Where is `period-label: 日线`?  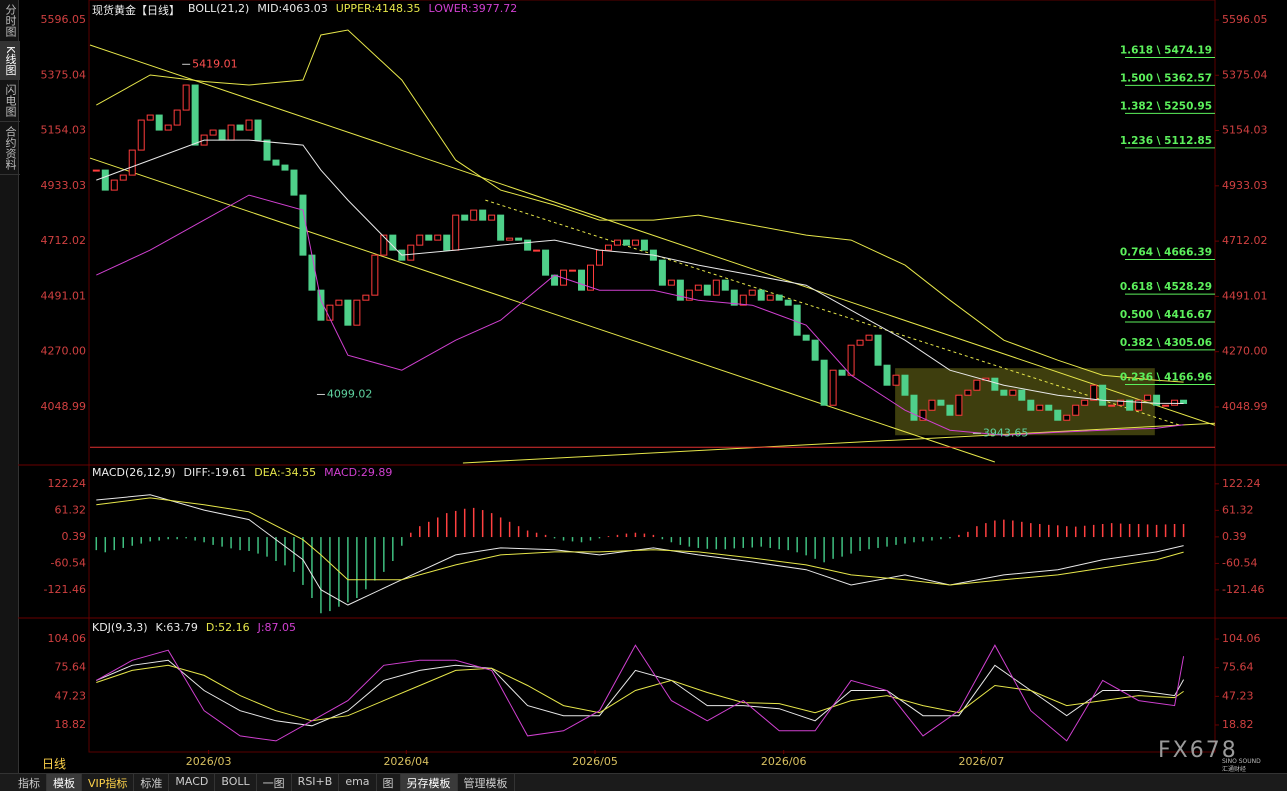
period-label: 日线 is located at coordinates (53, 764).